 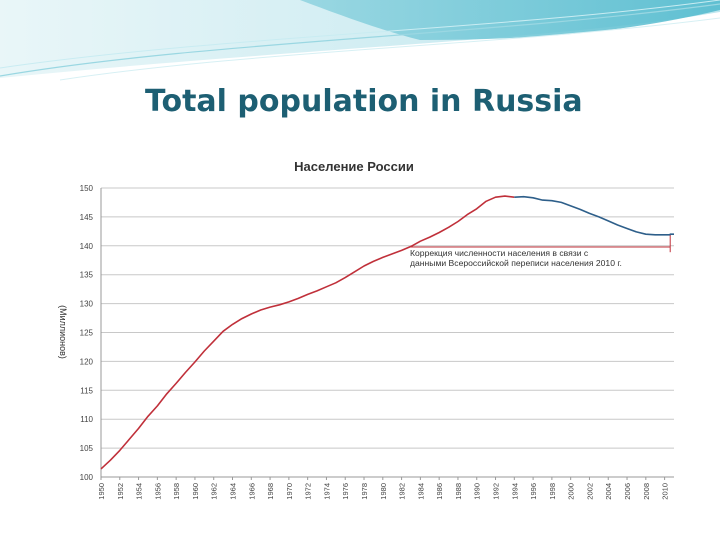 What do you see at coordinates (514, 491) in the screenshot?
I see `x-tick-label: 1994` at bounding box center [514, 491].